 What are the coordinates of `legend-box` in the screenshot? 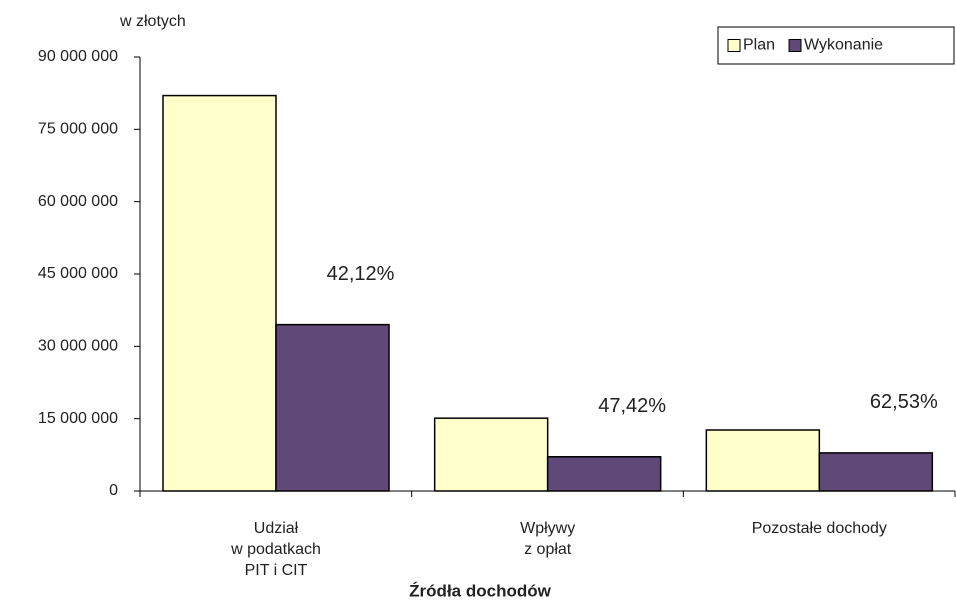 It's located at (836, 45).